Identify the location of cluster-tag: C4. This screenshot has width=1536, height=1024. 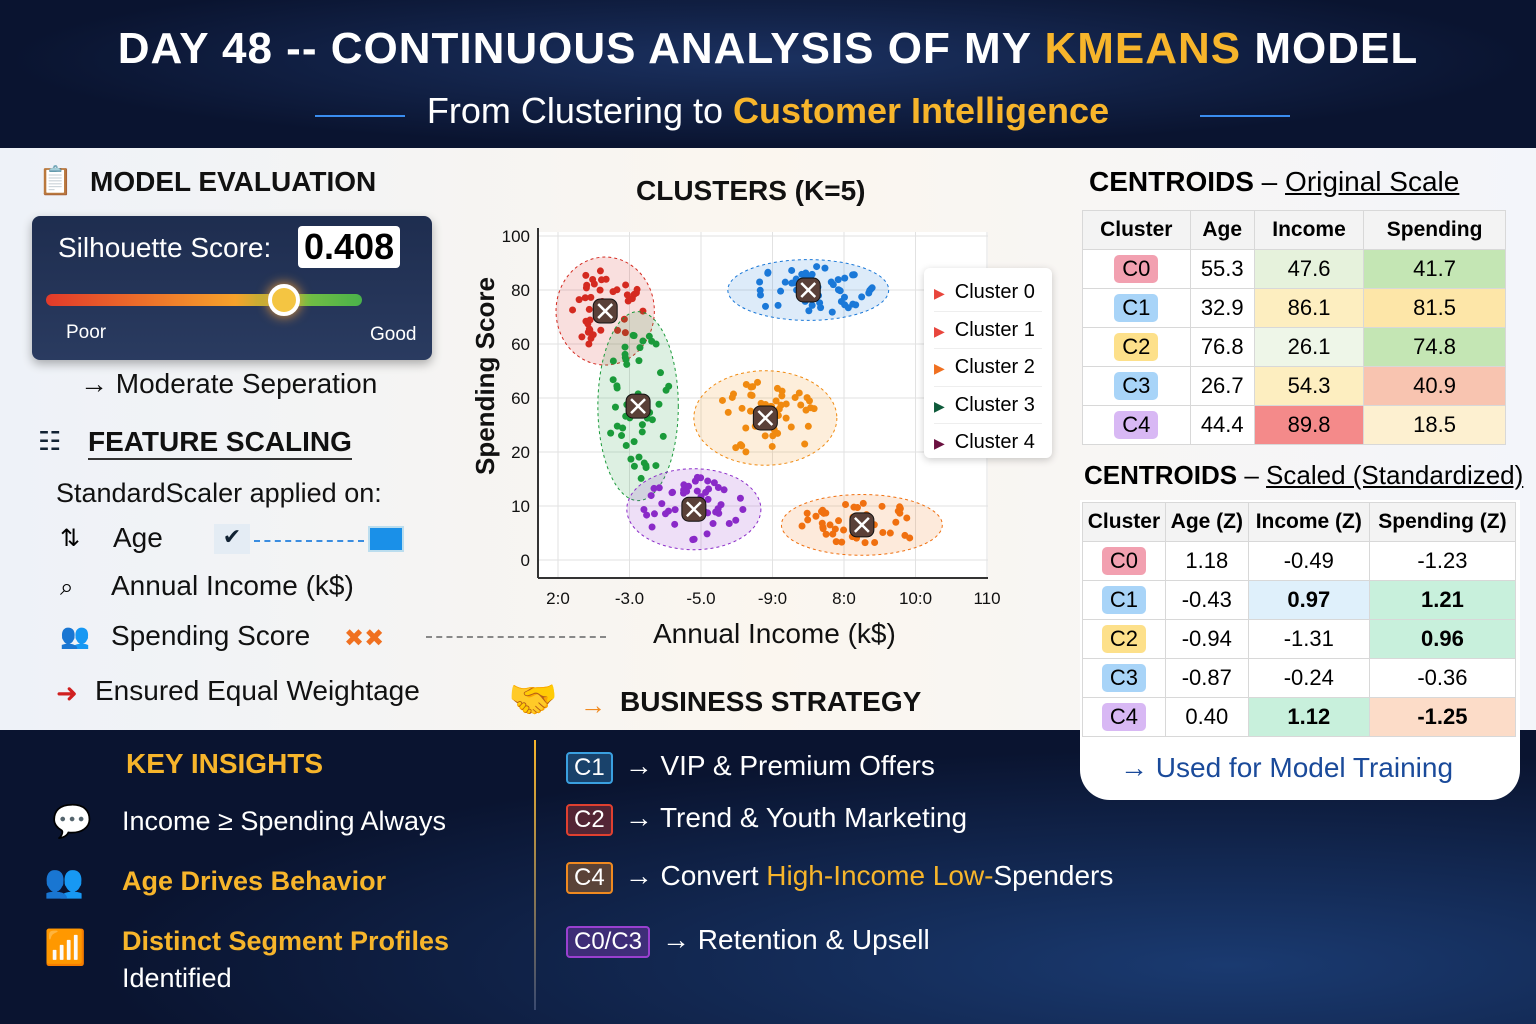
(589, 878).